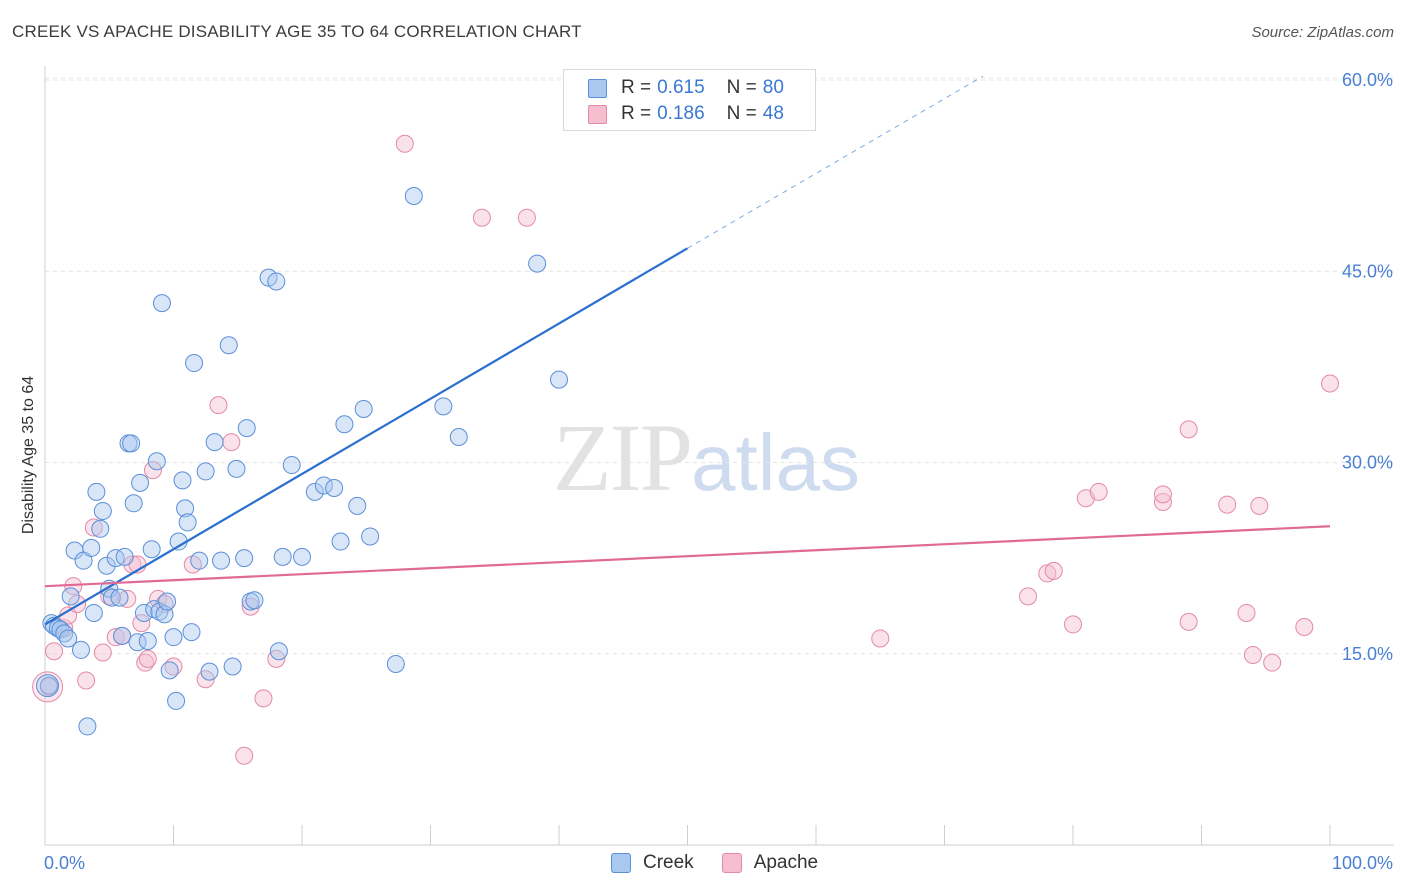 The height and width of the screenshot is (892, 1406). I want to click on legend-n-label: N =, so click(741, 87).